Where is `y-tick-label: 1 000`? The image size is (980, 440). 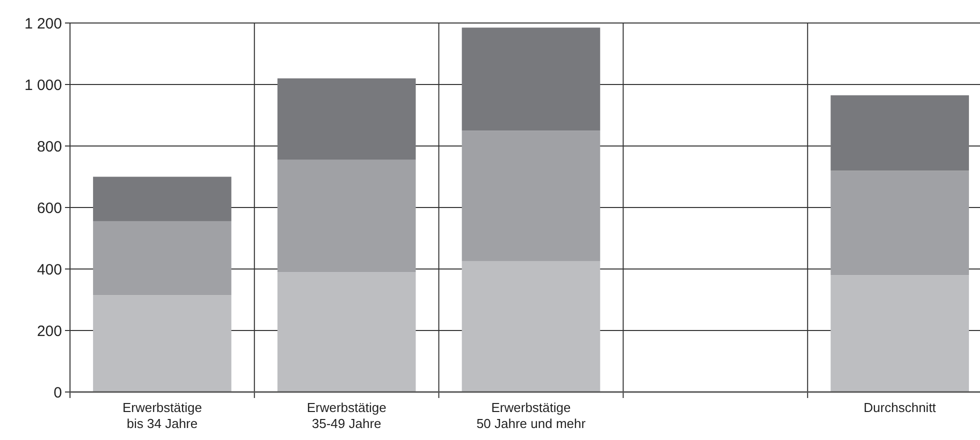 y-tick-label: 1 000 is located at coordinates (43, 85).